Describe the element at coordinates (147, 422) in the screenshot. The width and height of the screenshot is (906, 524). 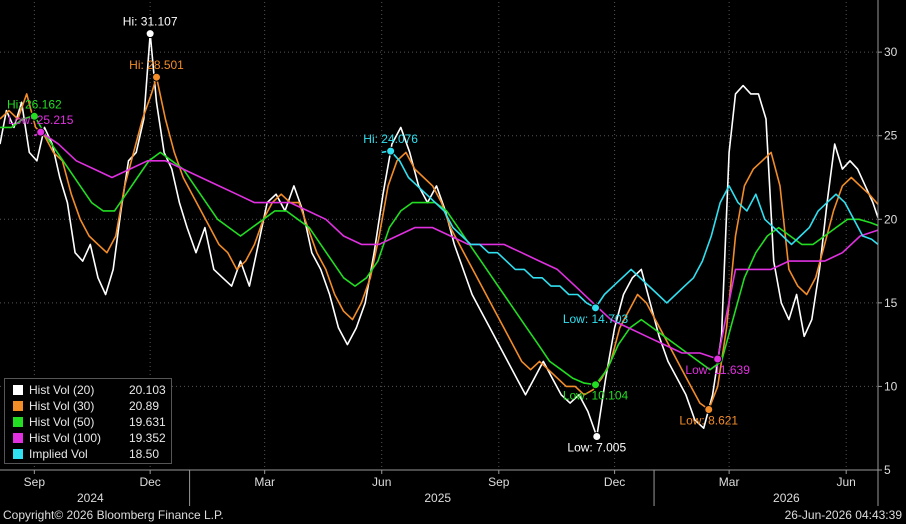
I see `legend-value: 19.631` at that location.